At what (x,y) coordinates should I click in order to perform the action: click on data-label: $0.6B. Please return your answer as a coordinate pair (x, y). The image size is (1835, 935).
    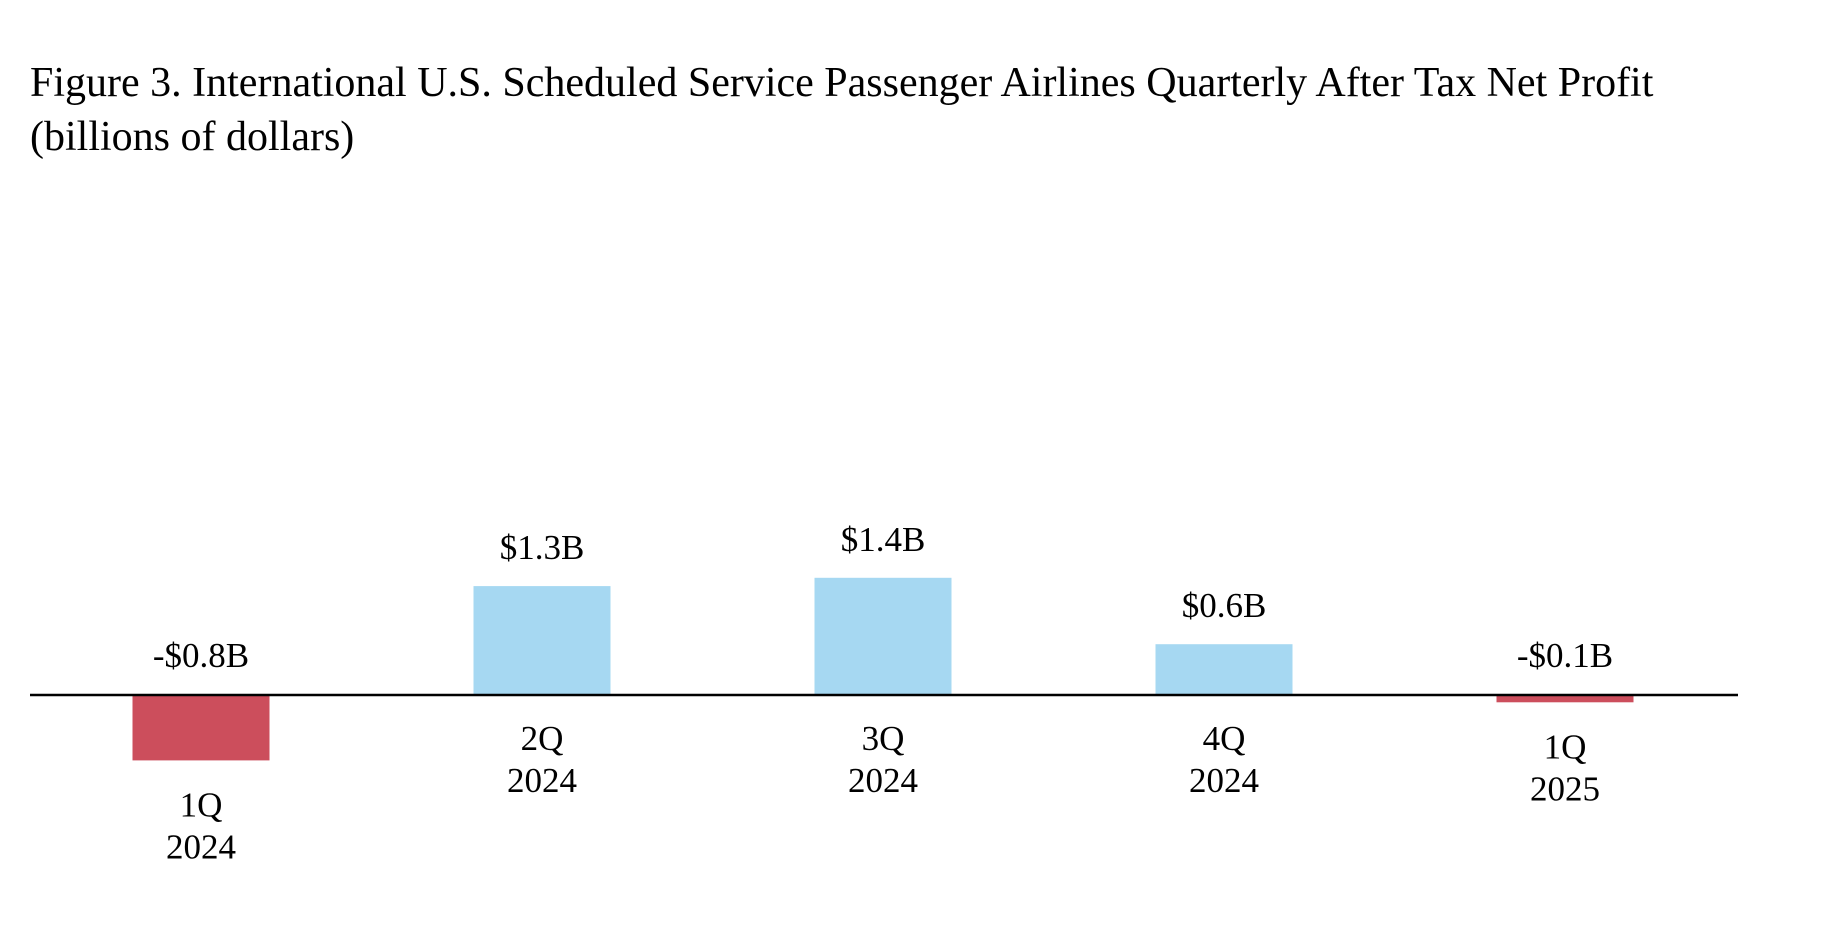
    Looking at the image, I should click on (1224, 605).